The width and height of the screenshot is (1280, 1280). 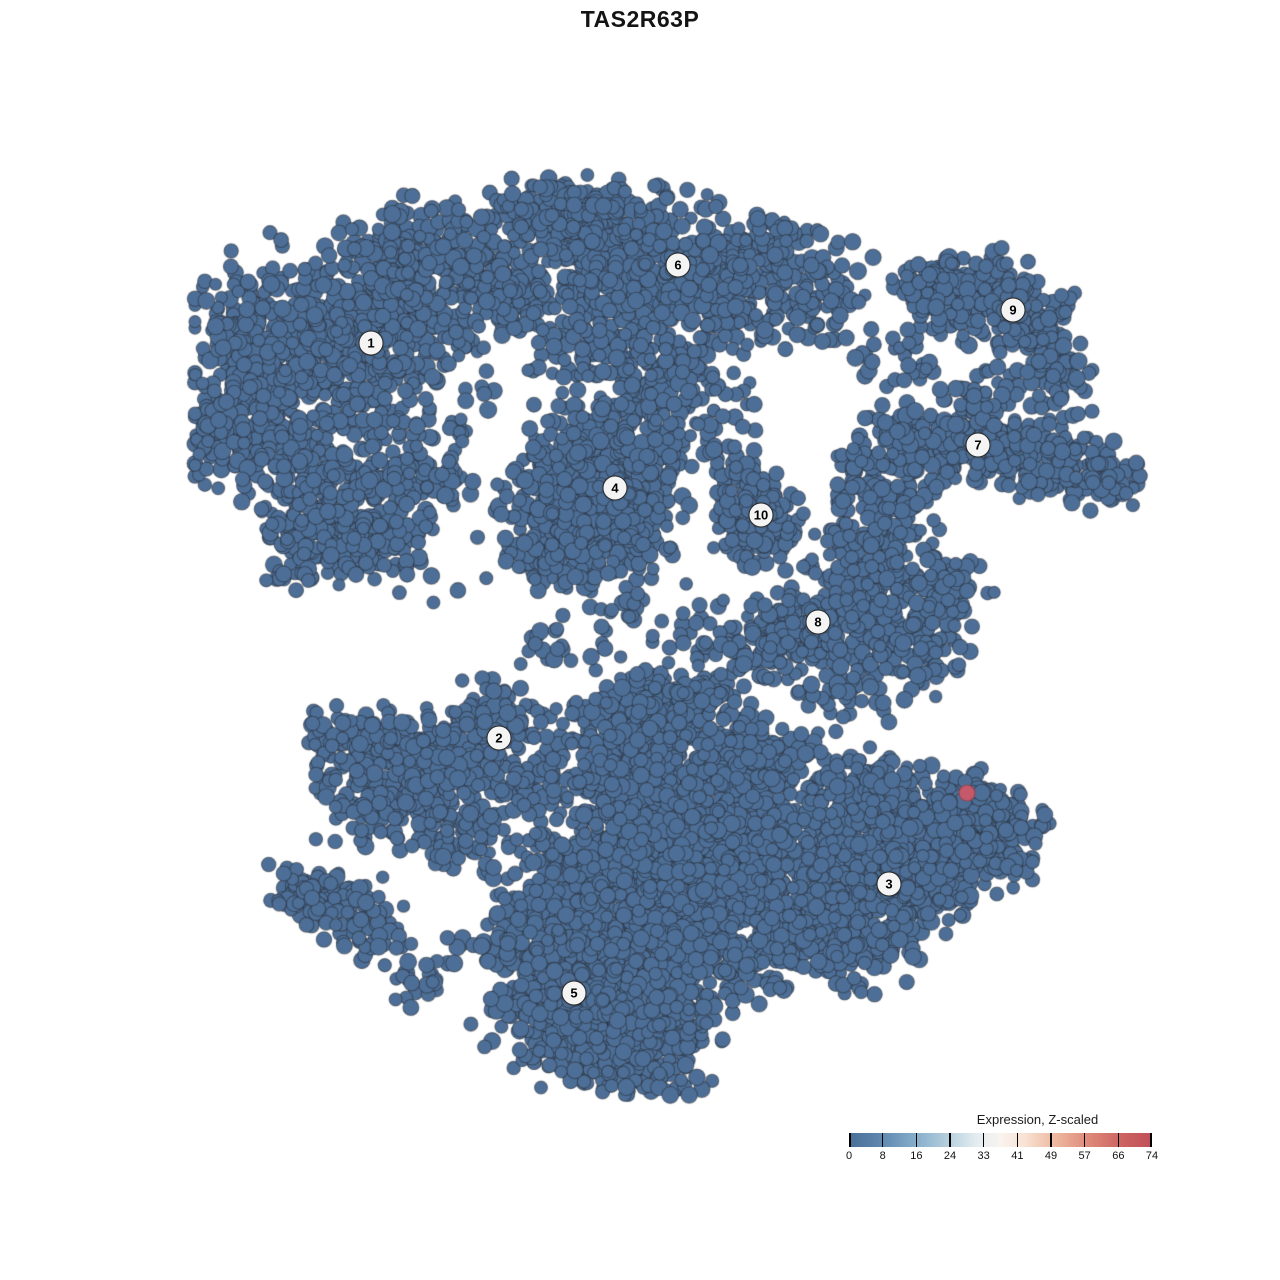 What do you see at coordinates (889, 884) in the screenshot?
I see `cluster-label-3: 3` at bounding box center [889, 884].